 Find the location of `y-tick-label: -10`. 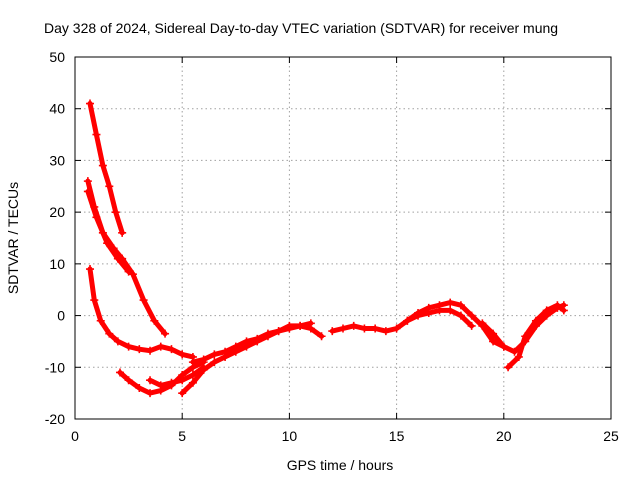

y-tick-label: -10 is located at coordinates (55, 367).